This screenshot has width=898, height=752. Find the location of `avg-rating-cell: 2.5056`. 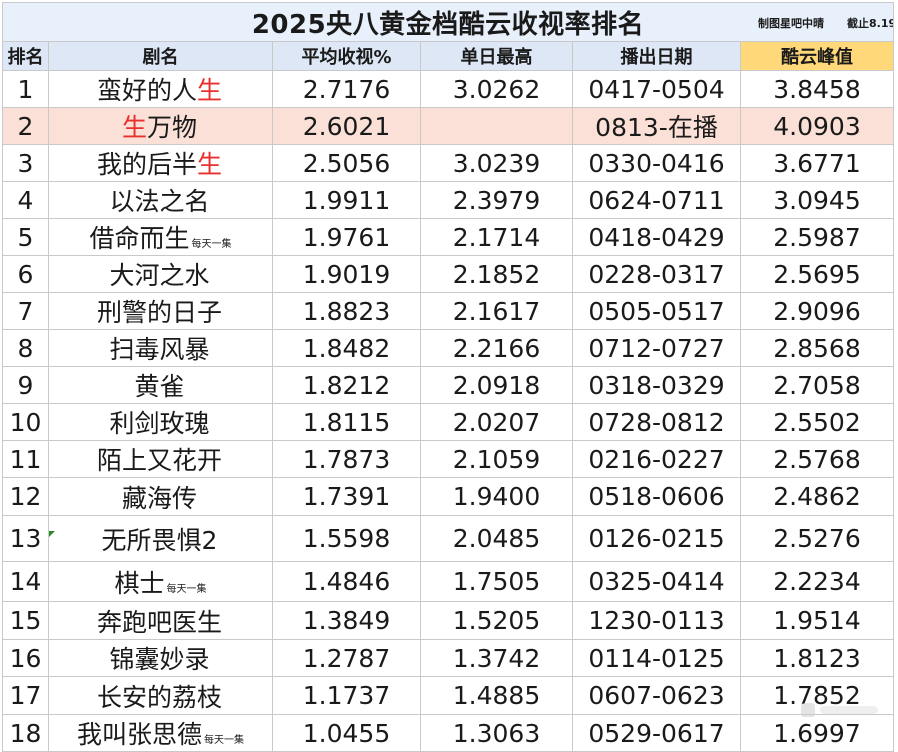

avg-rating-cell: 2.5056 is located at coordinates (346, 163).